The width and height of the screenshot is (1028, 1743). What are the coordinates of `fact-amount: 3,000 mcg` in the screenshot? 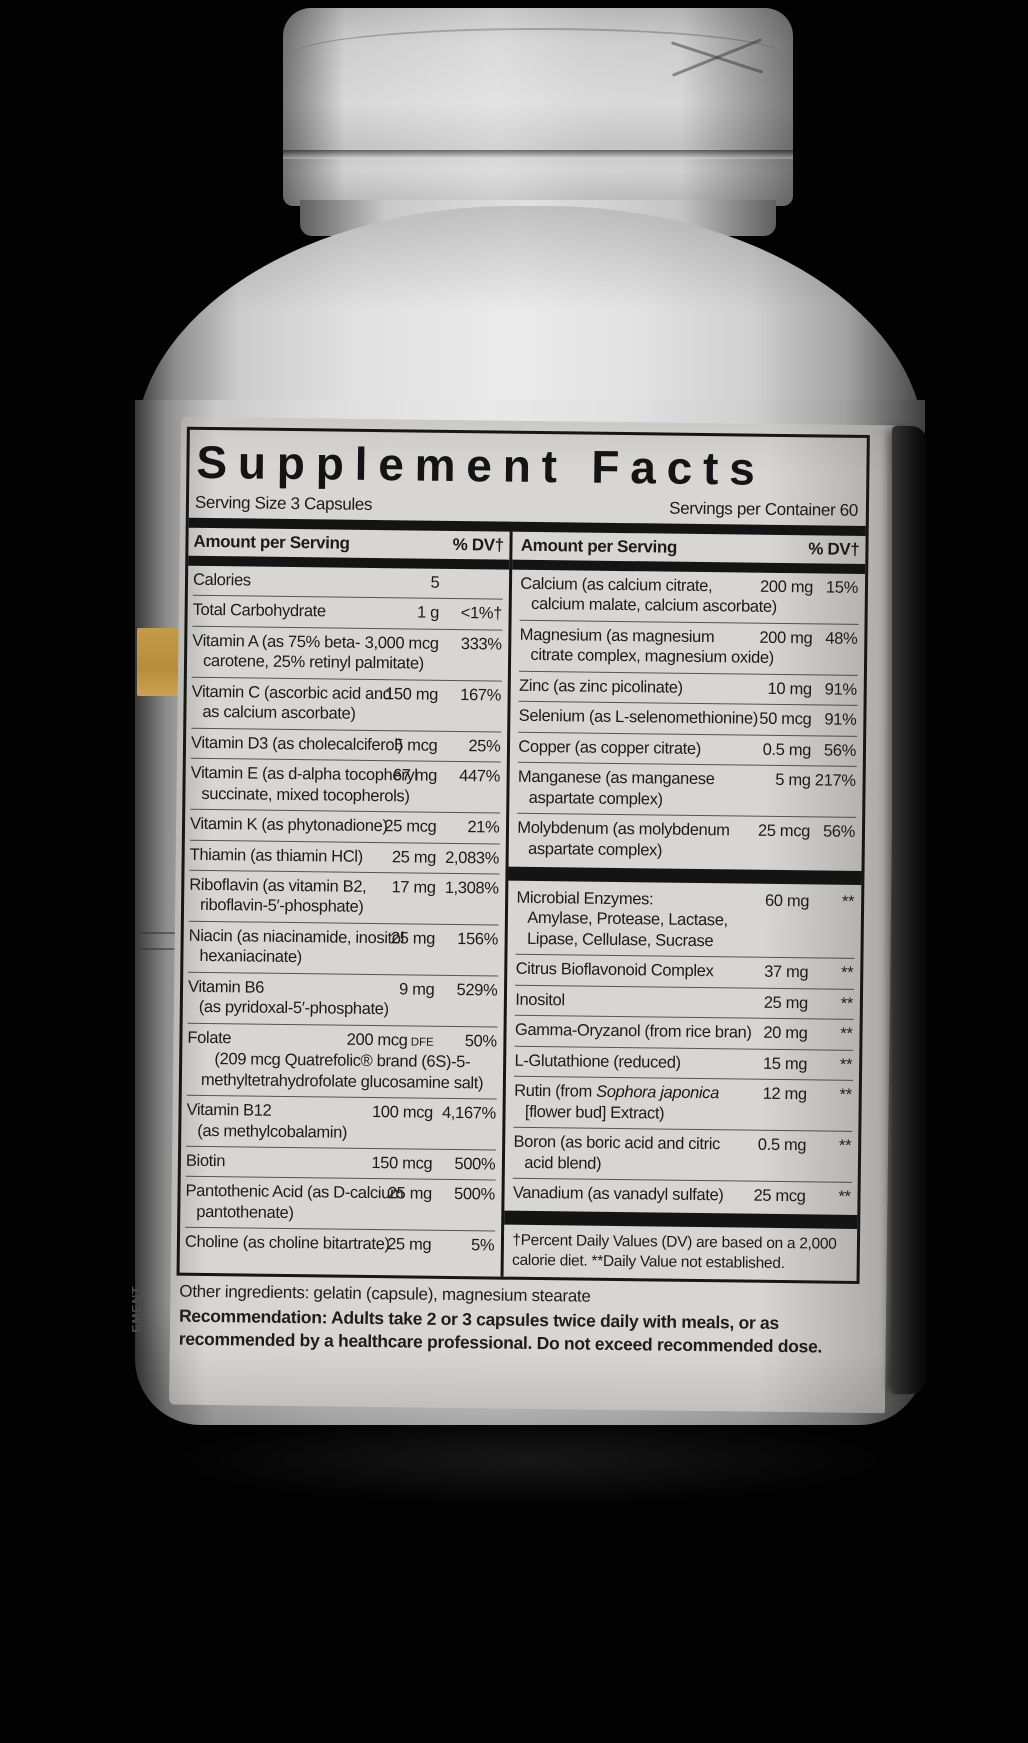 It's located at (401, 643).